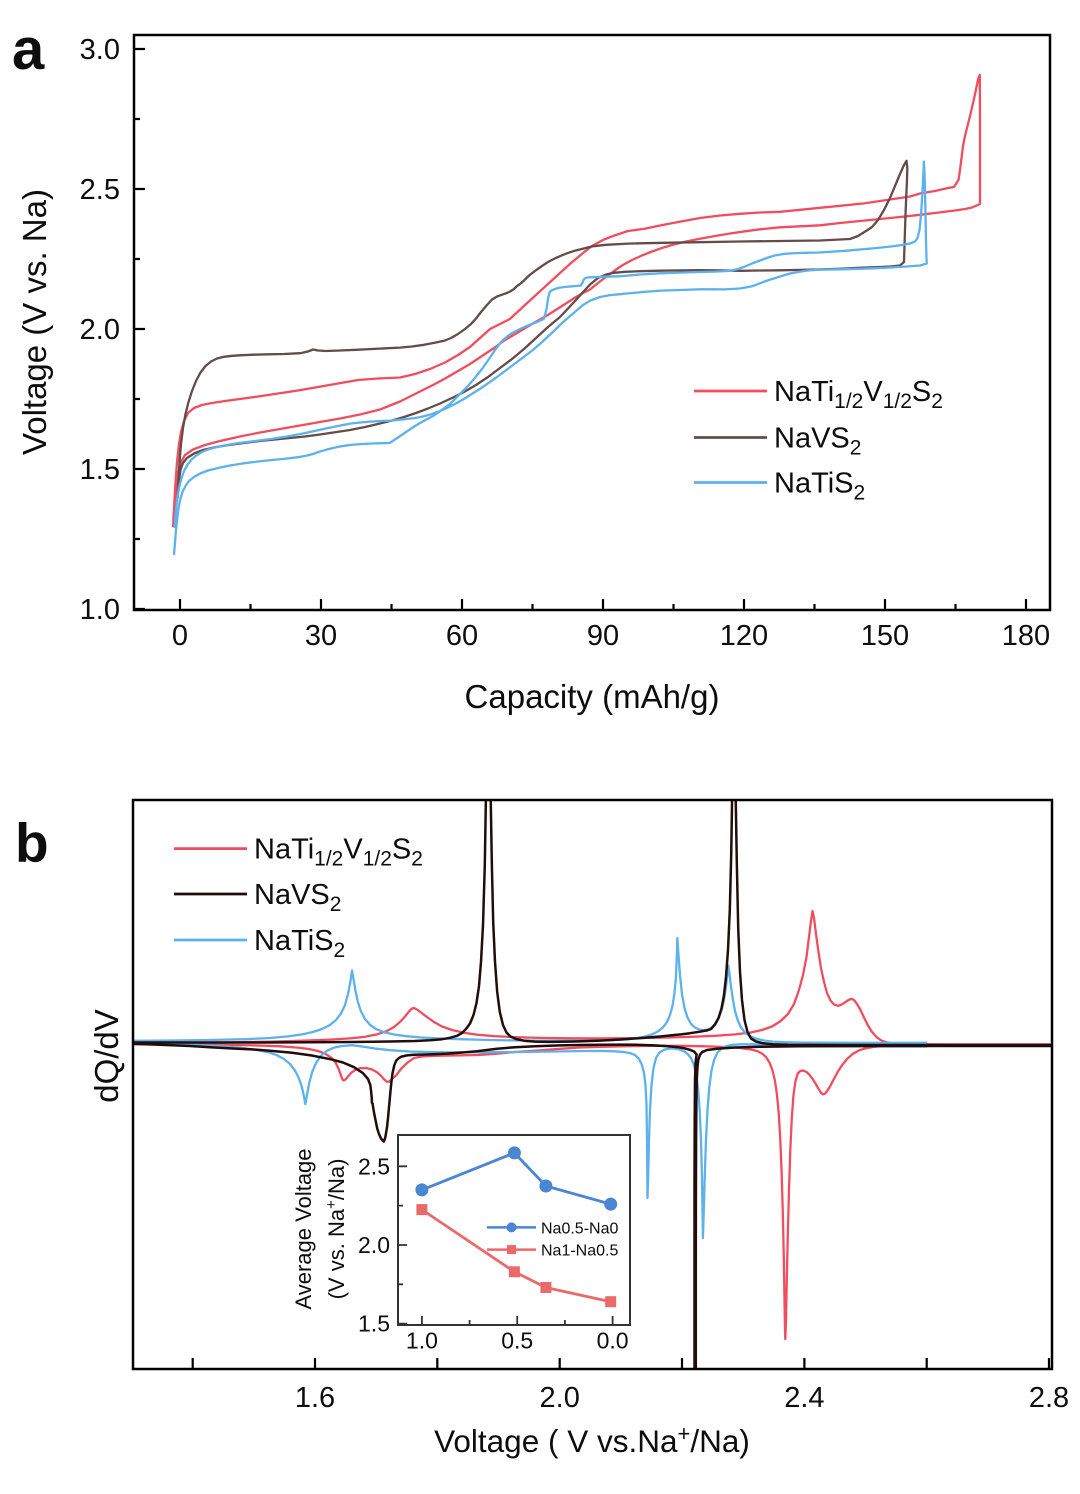 Image resolution: width=1080 pixels, height=1494 pixels. I want to click on svg-text: a, so click(28, 49).